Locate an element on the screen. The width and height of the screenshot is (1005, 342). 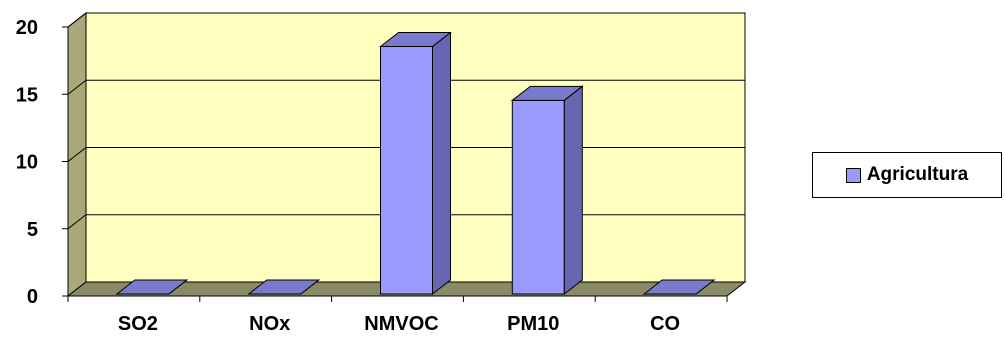
x-tick-label: CO is located at coordinates (665, 324).